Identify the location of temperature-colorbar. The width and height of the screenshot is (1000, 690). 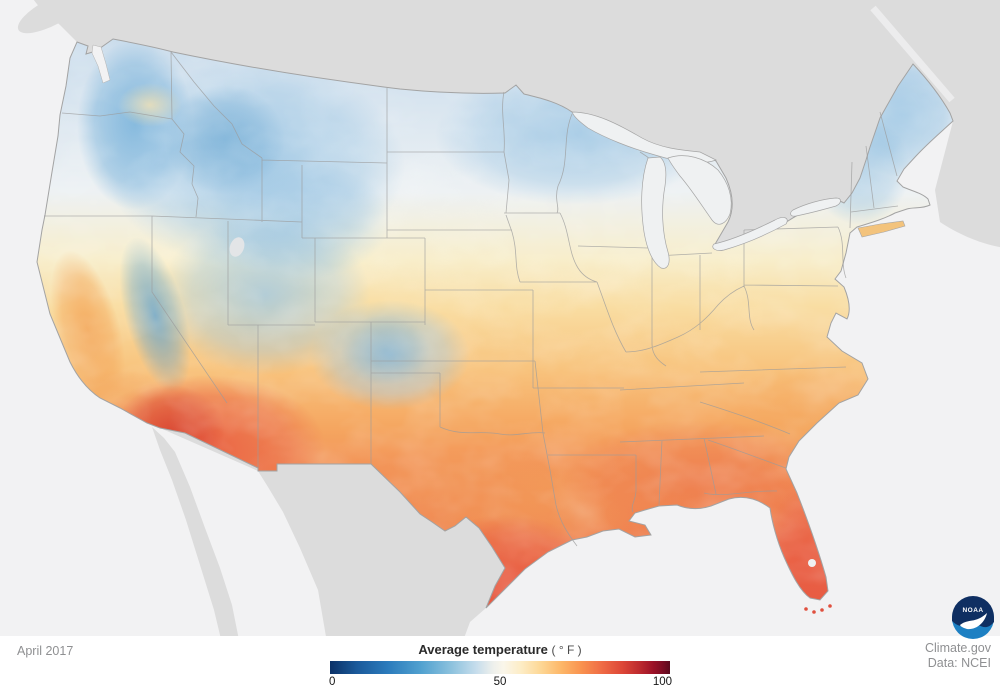
(500, 667).